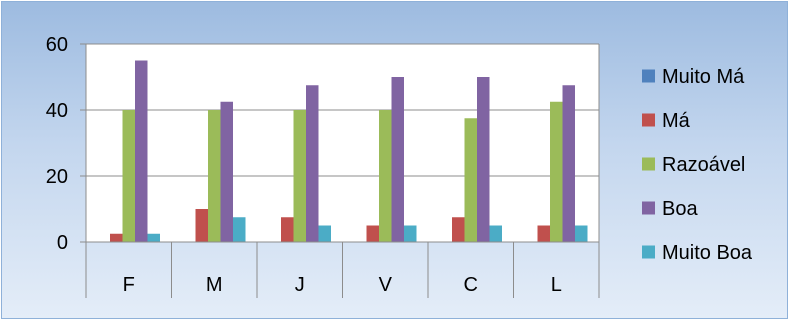 The image size is (789, 320). What do you see at coordinates (57, 45) in the screenshot?
I see `y-tick-label-60: 60` at bounding box center [57, 45].